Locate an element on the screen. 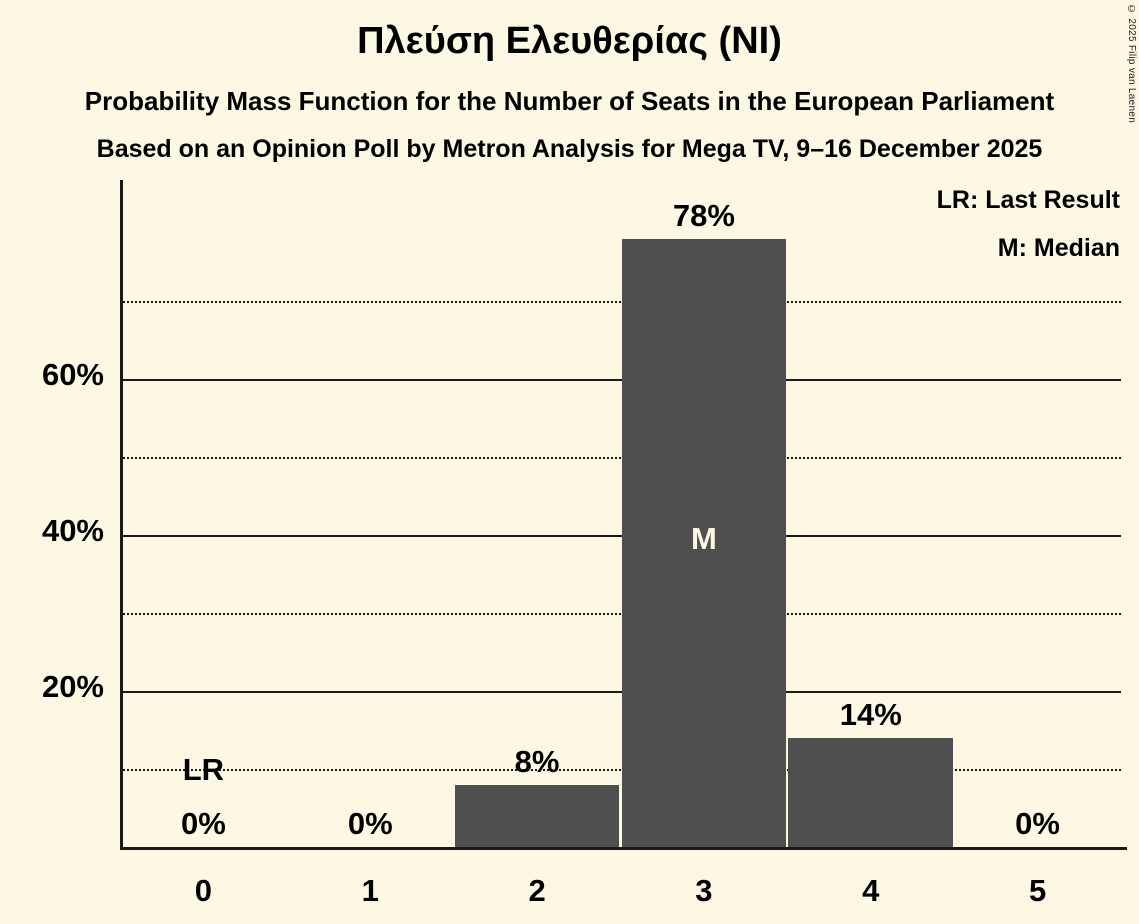  bar-value-label-2: 8% is located at coordinates (537, 761).